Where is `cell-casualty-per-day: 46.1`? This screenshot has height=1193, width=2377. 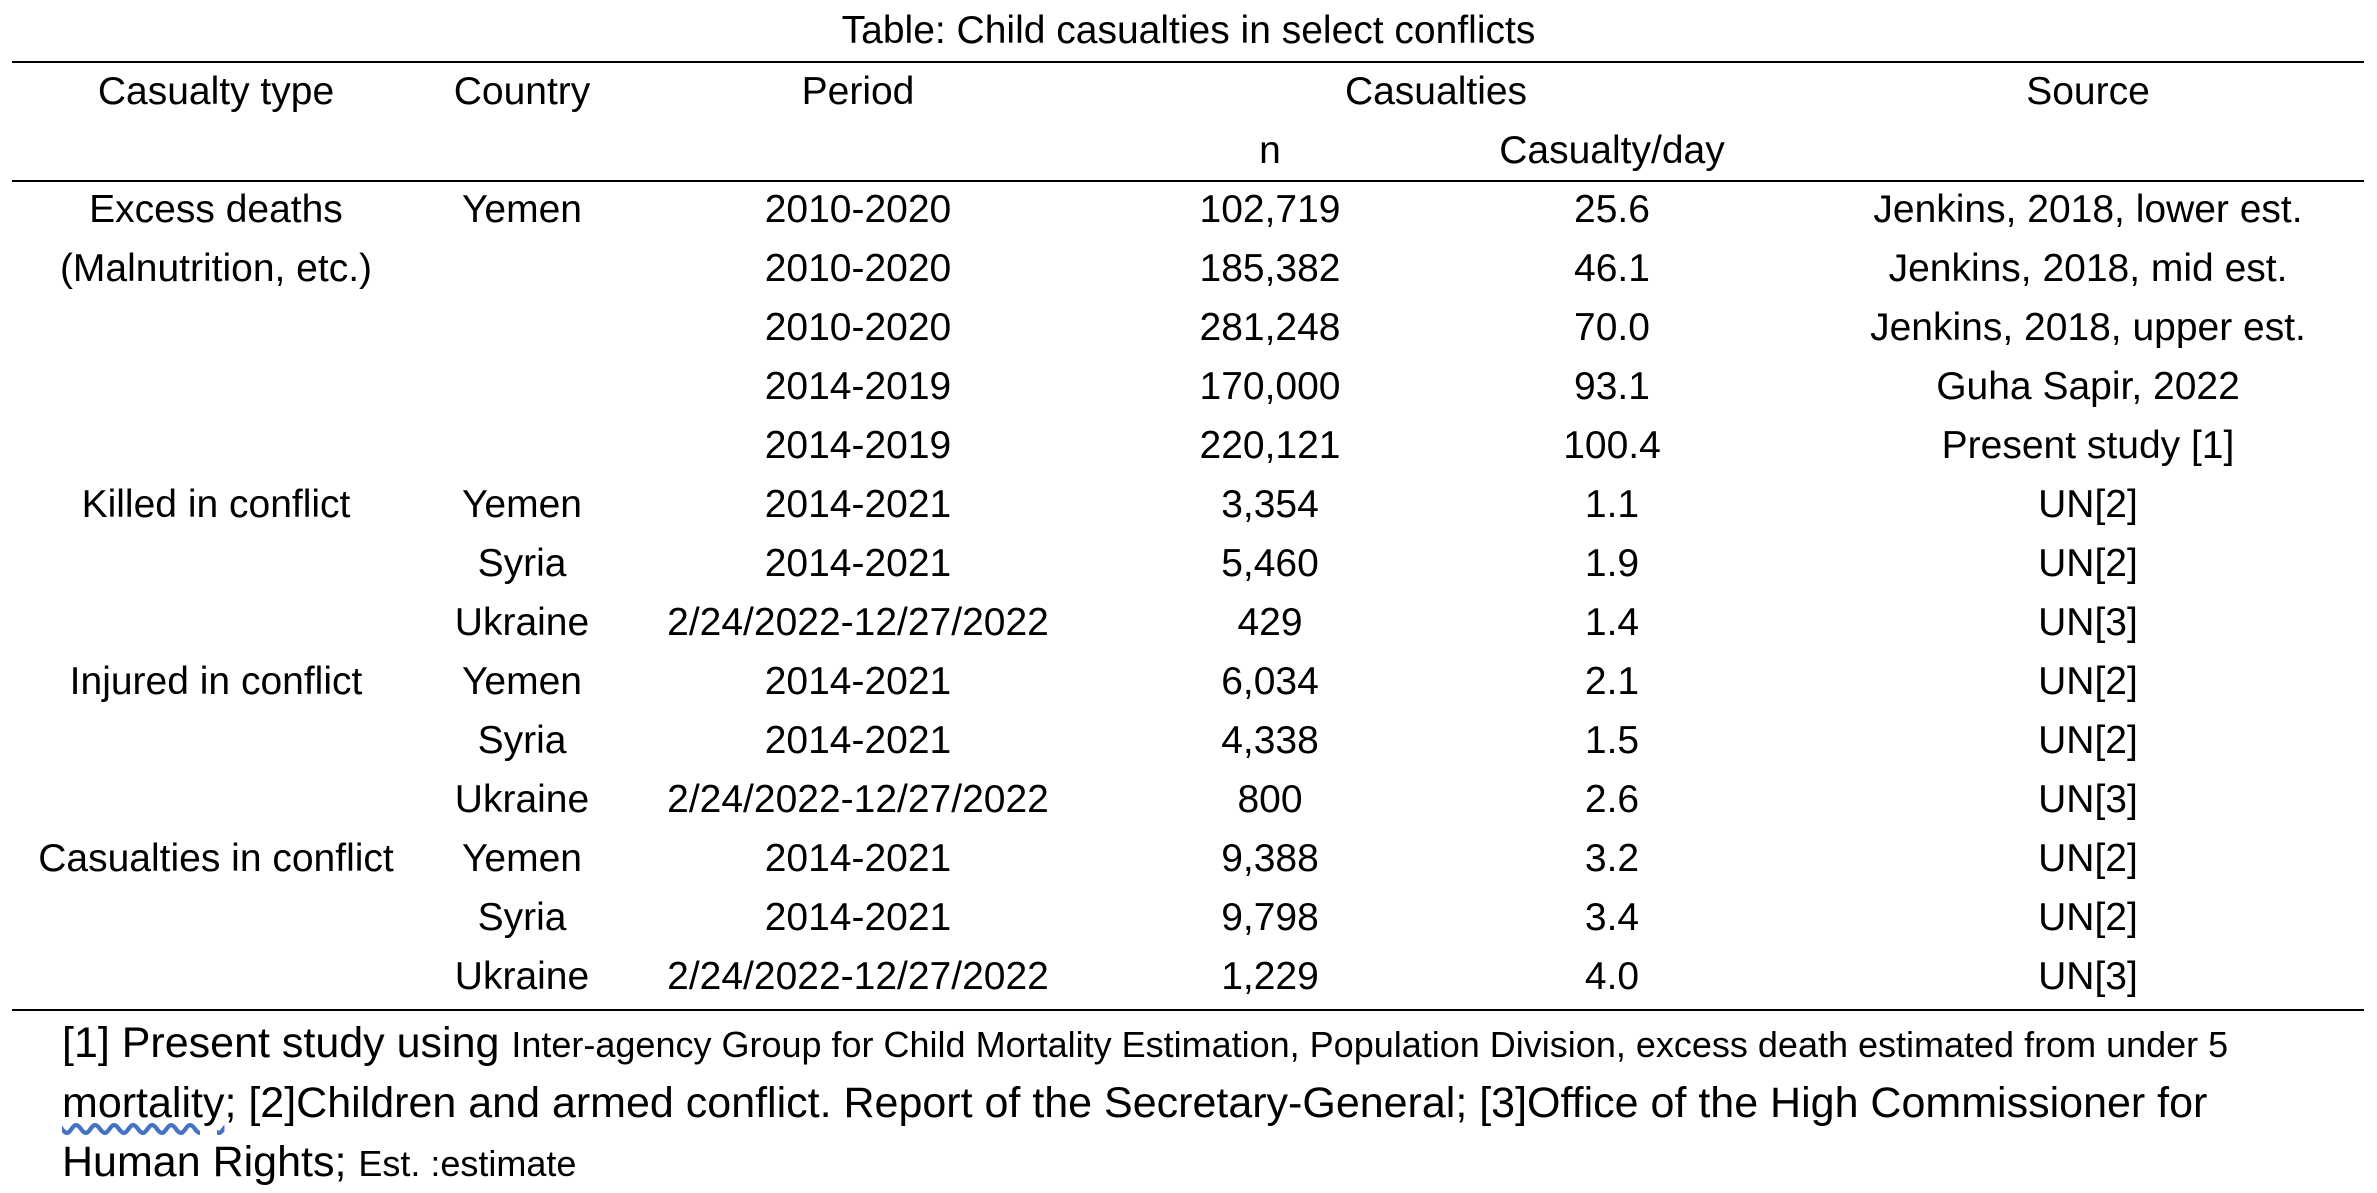 cell-casualty-per-day: 46.1 is located at coordinates (1612, 268).